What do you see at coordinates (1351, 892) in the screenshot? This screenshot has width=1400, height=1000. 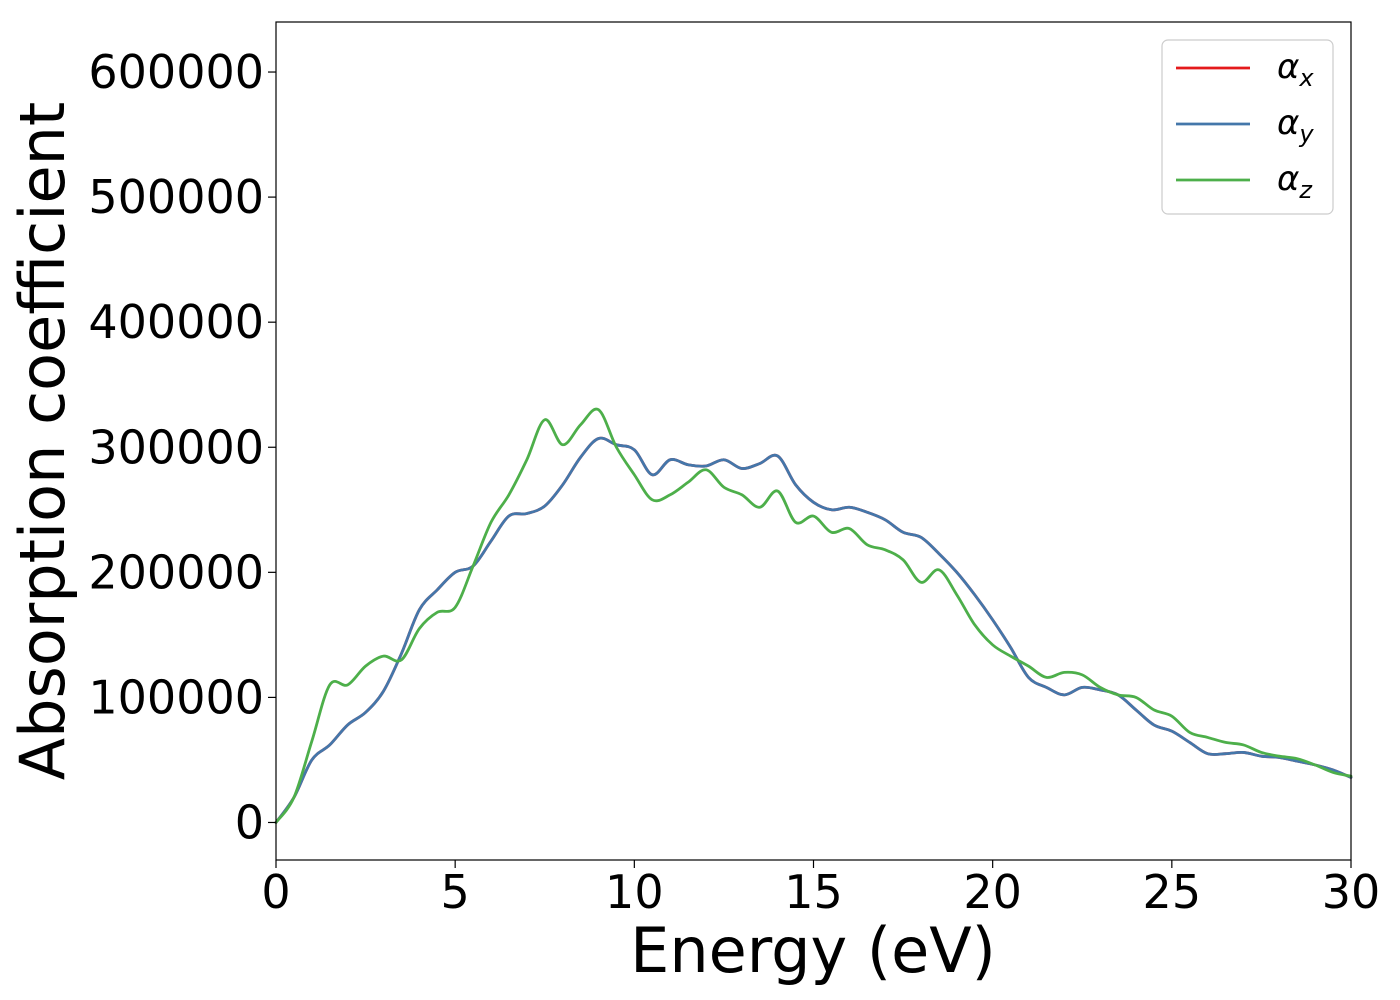 I see `x-tick-label: 30` at bounding box center [1351, 892].